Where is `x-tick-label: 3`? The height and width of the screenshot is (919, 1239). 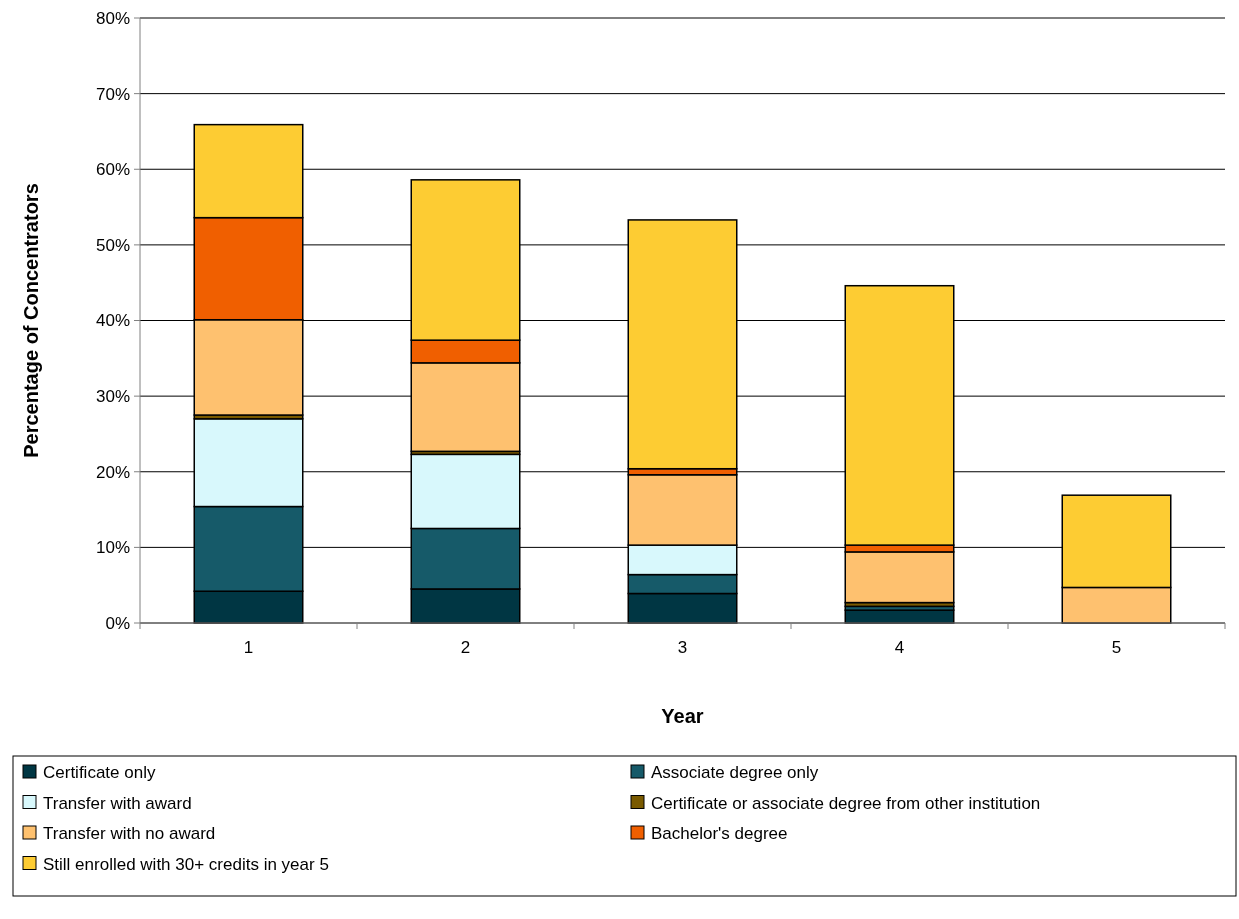
x-tick-label: 3 is located at coordinates (682, 647).